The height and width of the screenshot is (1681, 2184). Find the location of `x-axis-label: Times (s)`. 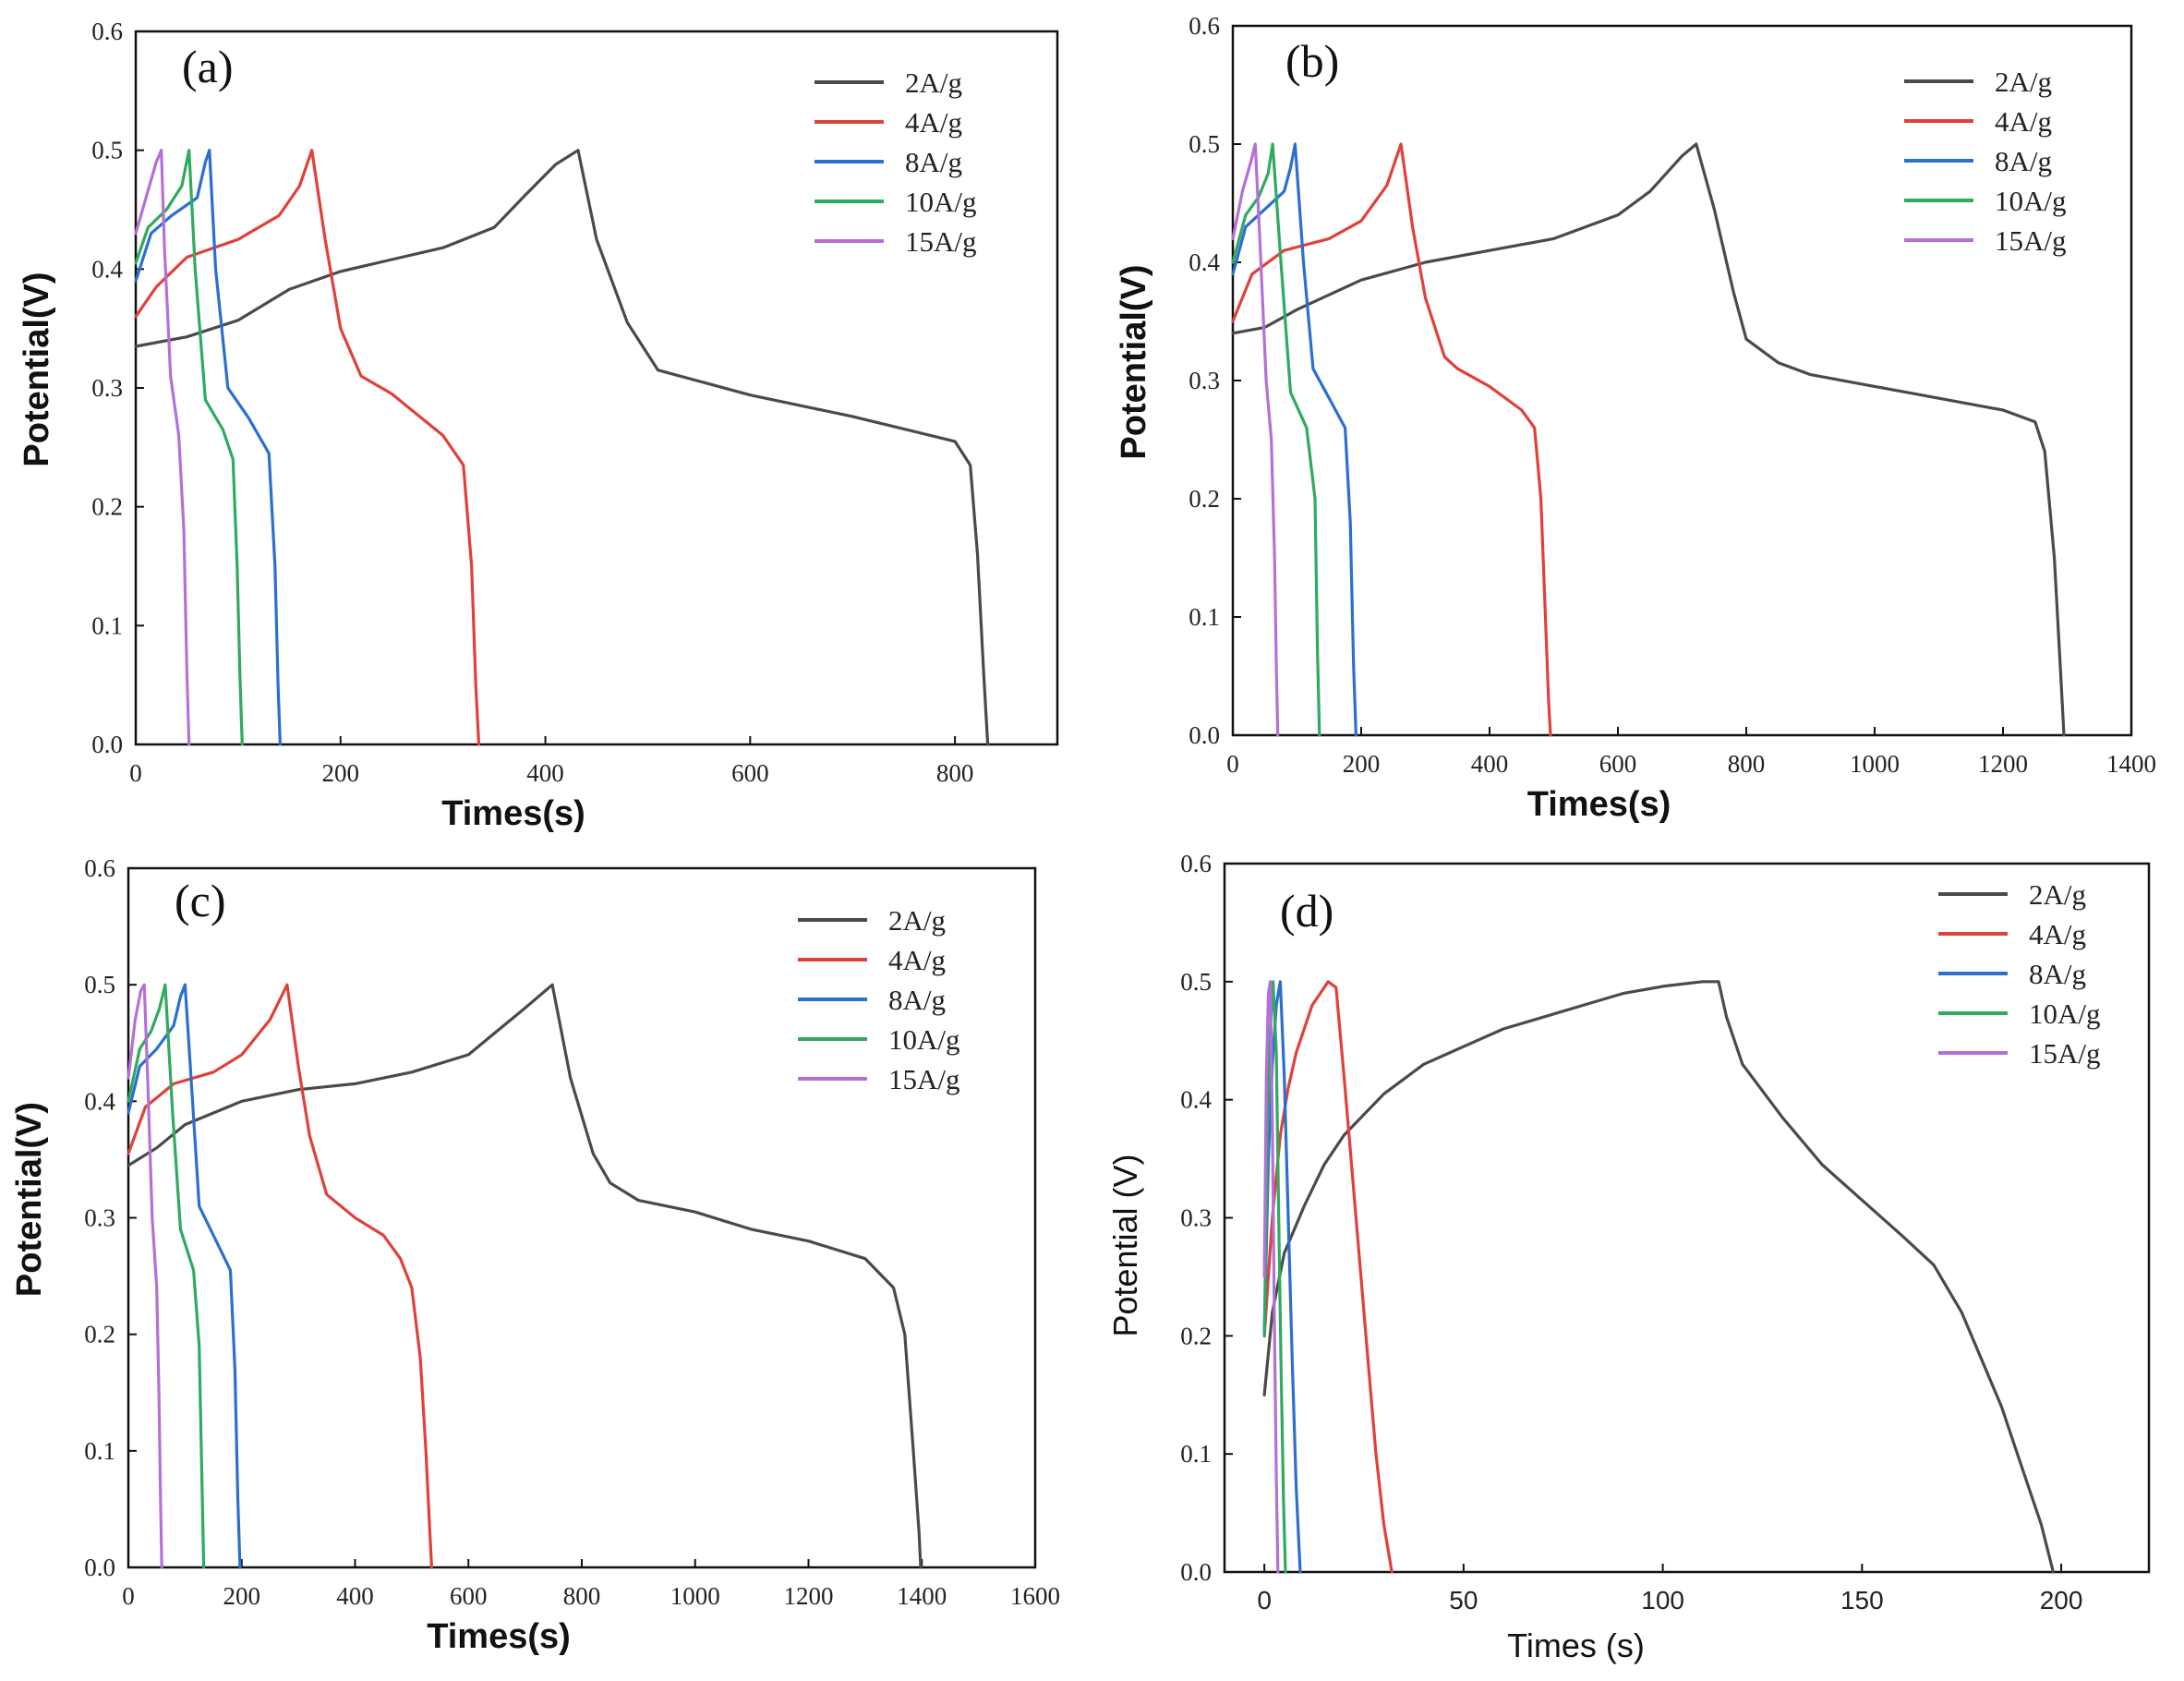

x-axis-label: Times (s) is located at coordinates (1576, 1646).